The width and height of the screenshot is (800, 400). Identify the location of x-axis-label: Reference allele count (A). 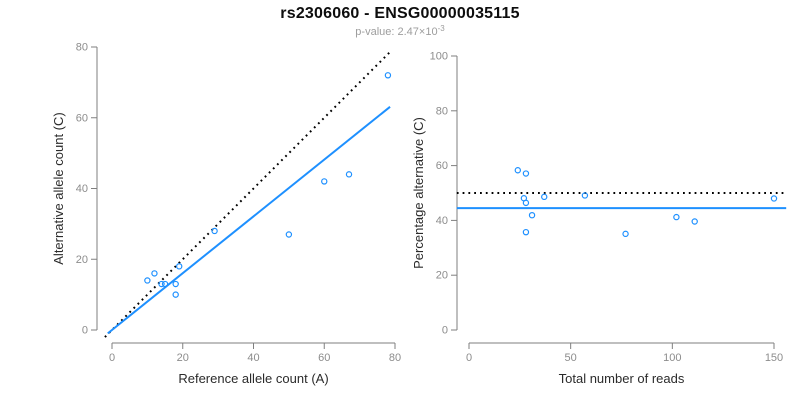
(253, 378).